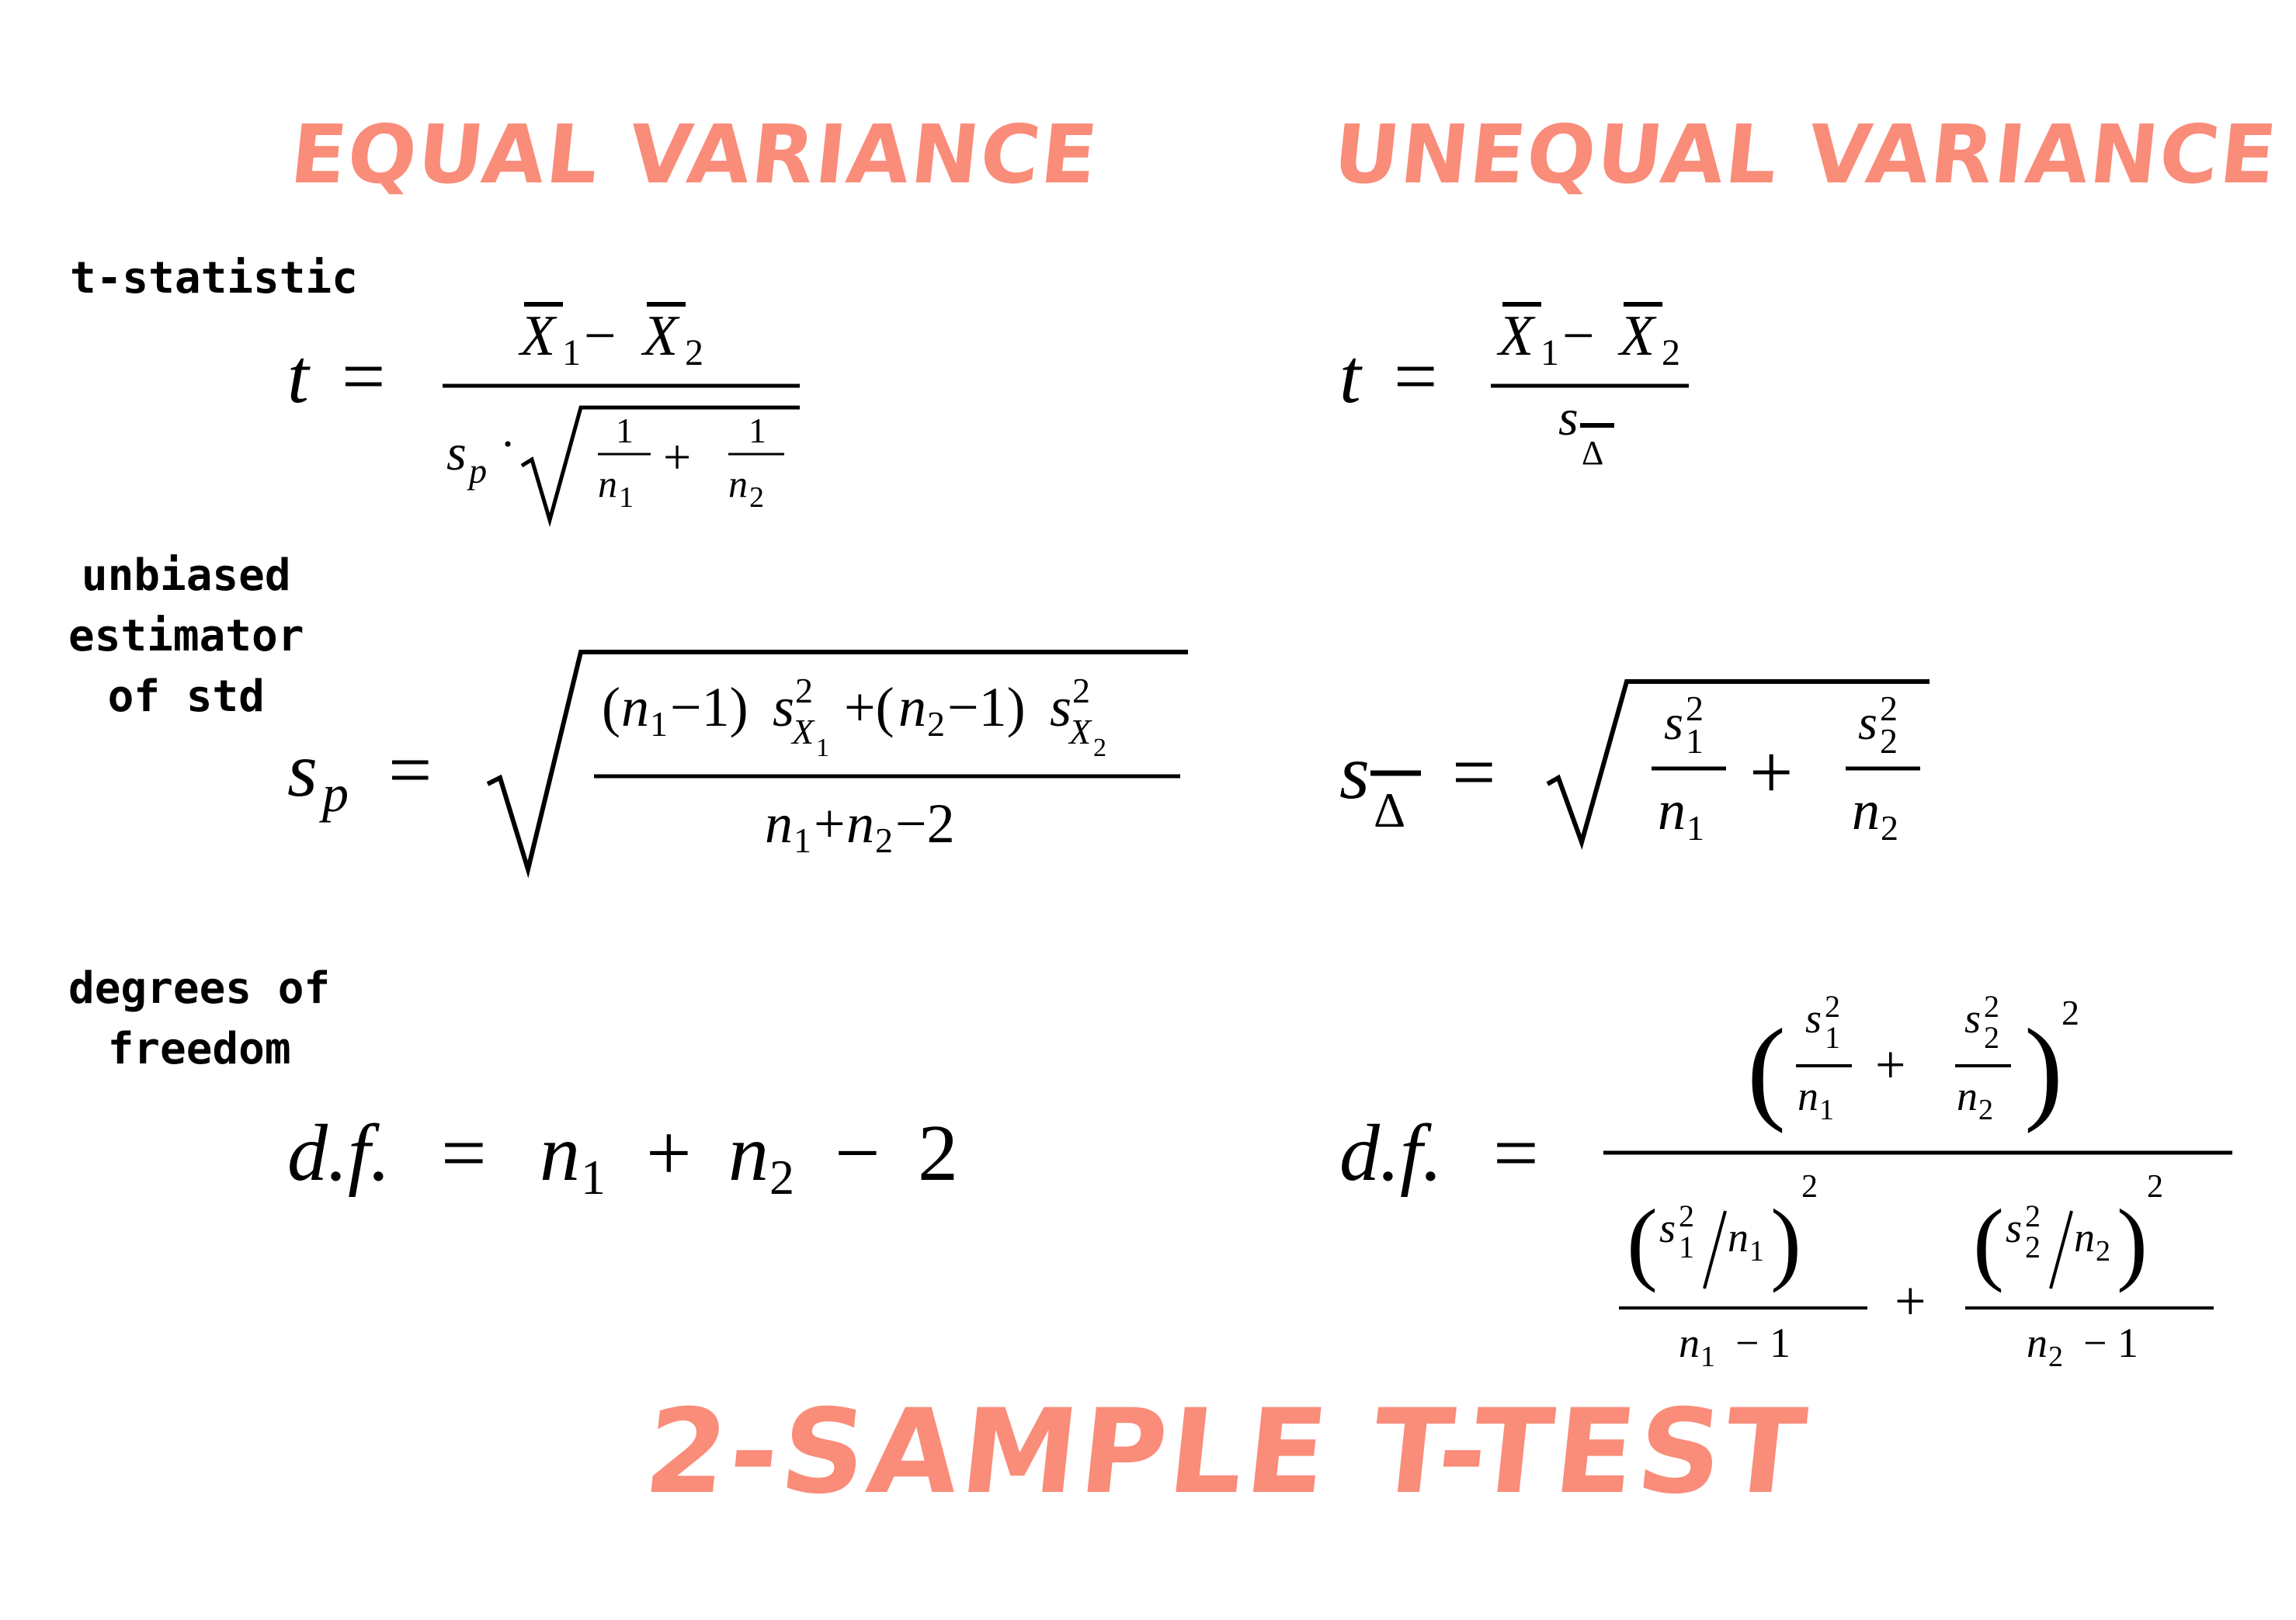 The width and height of the screenshot is (2296, 1620). What do you see at coordinates (1642, 768) in the screenshot?
I see `formula-s-delta: s Δ = s 2 1 n 1 + s 2 2 n 2` at bounding box center [1642, 768].